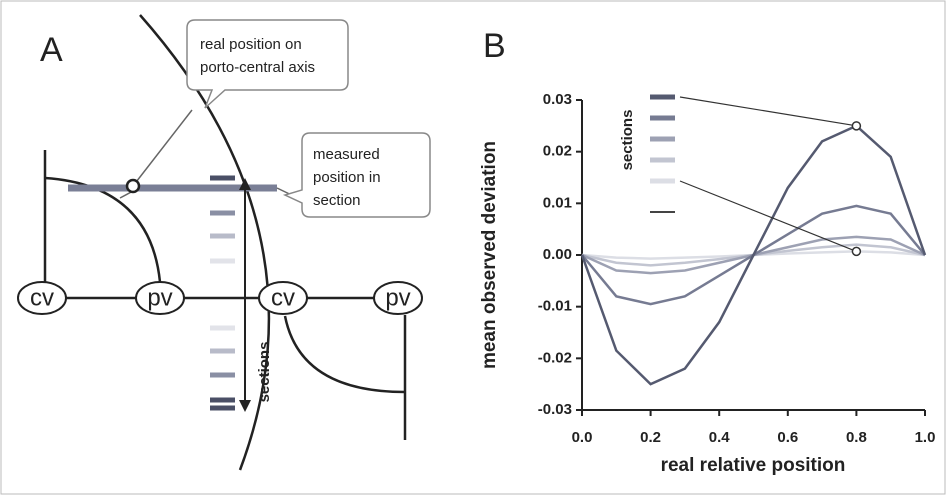 Image resolution: width=946 pixels, height=495 pixels. What do you see at coordinates (557, 99) in the screenshot?
I see `y-tick-label: 0.03` at bounding box center [557, 99].